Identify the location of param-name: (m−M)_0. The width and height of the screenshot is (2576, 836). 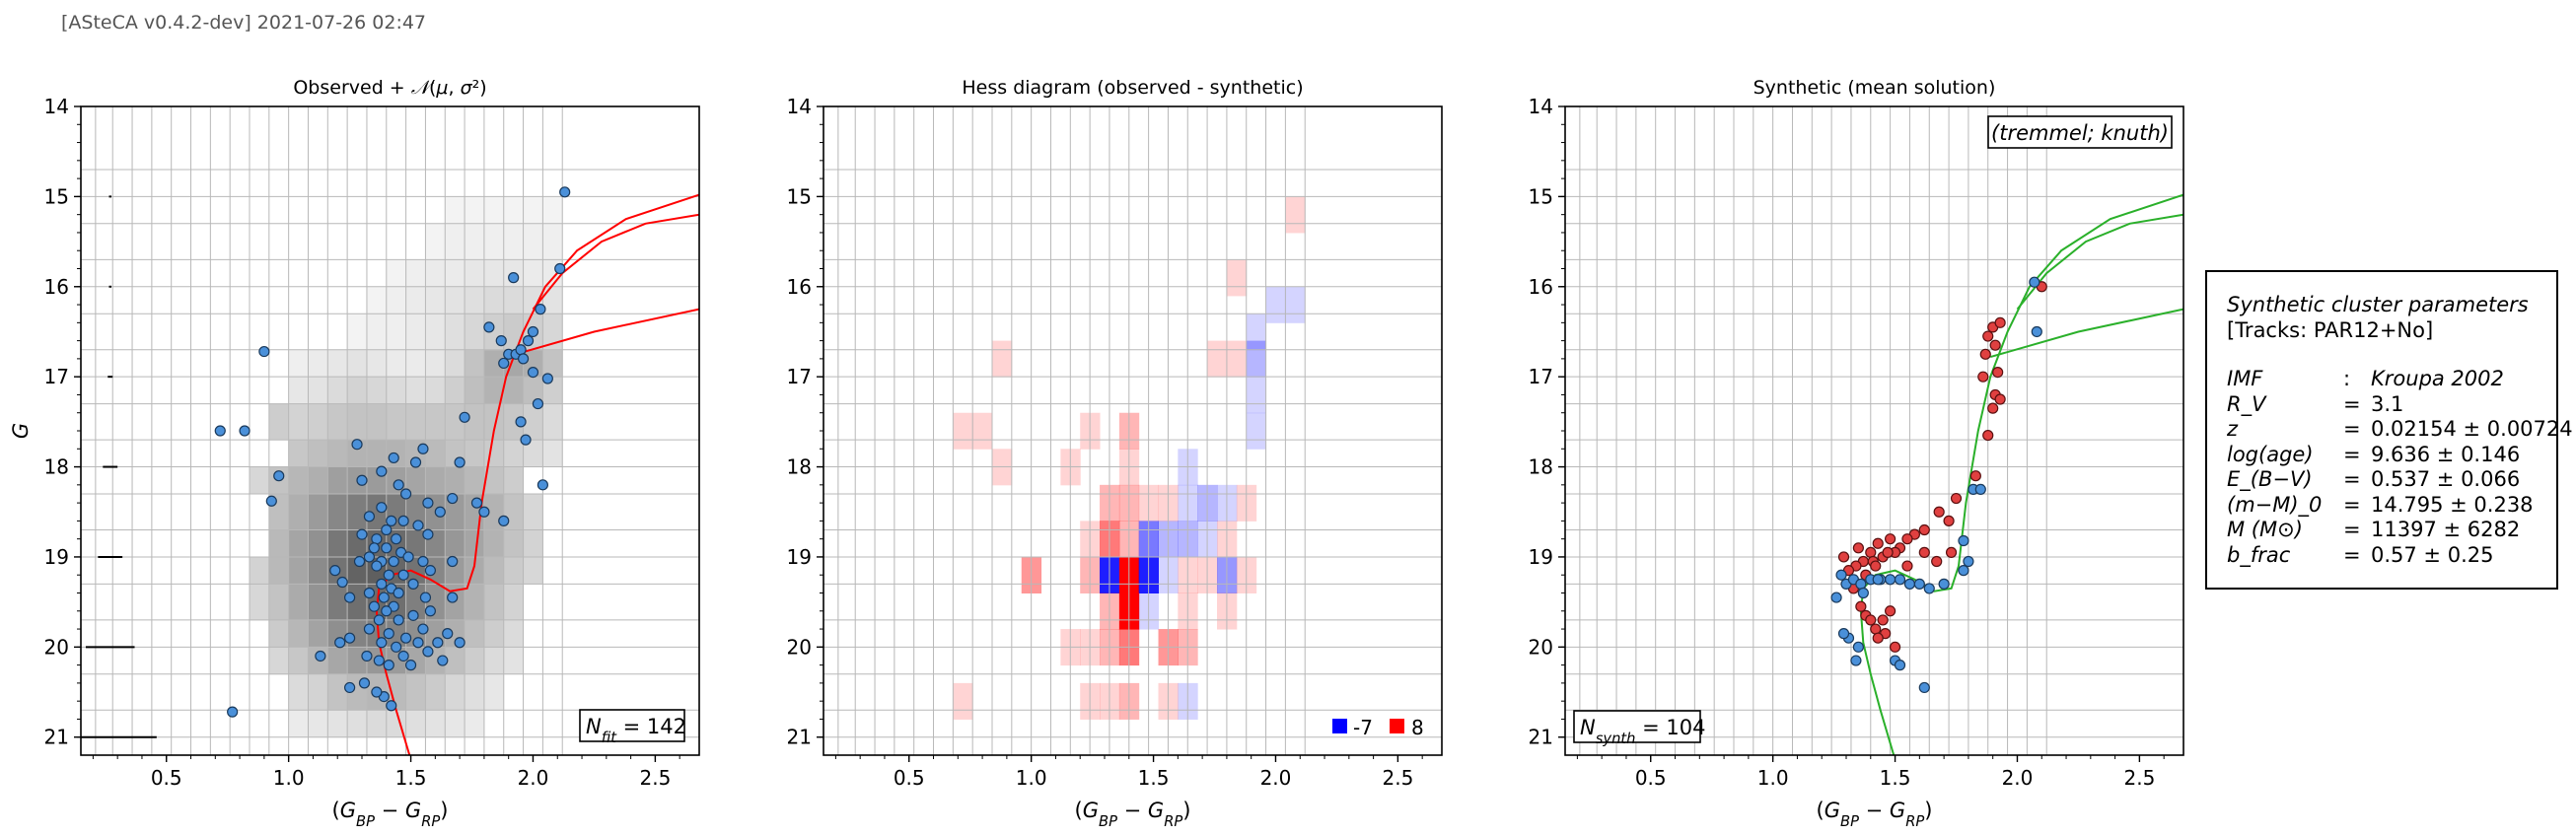
(2275, 504).